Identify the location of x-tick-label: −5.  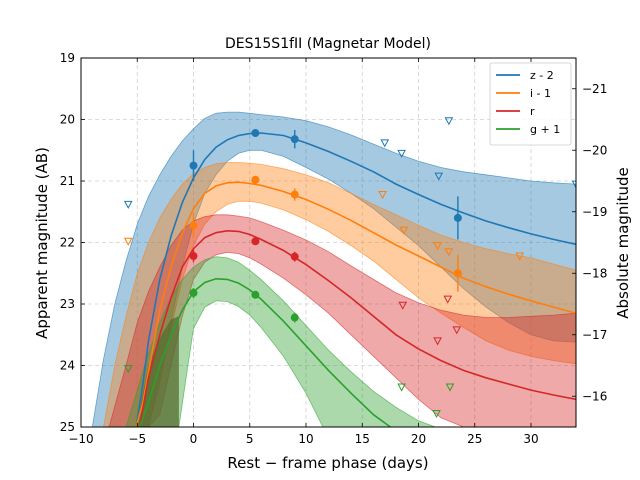
(137, 439).